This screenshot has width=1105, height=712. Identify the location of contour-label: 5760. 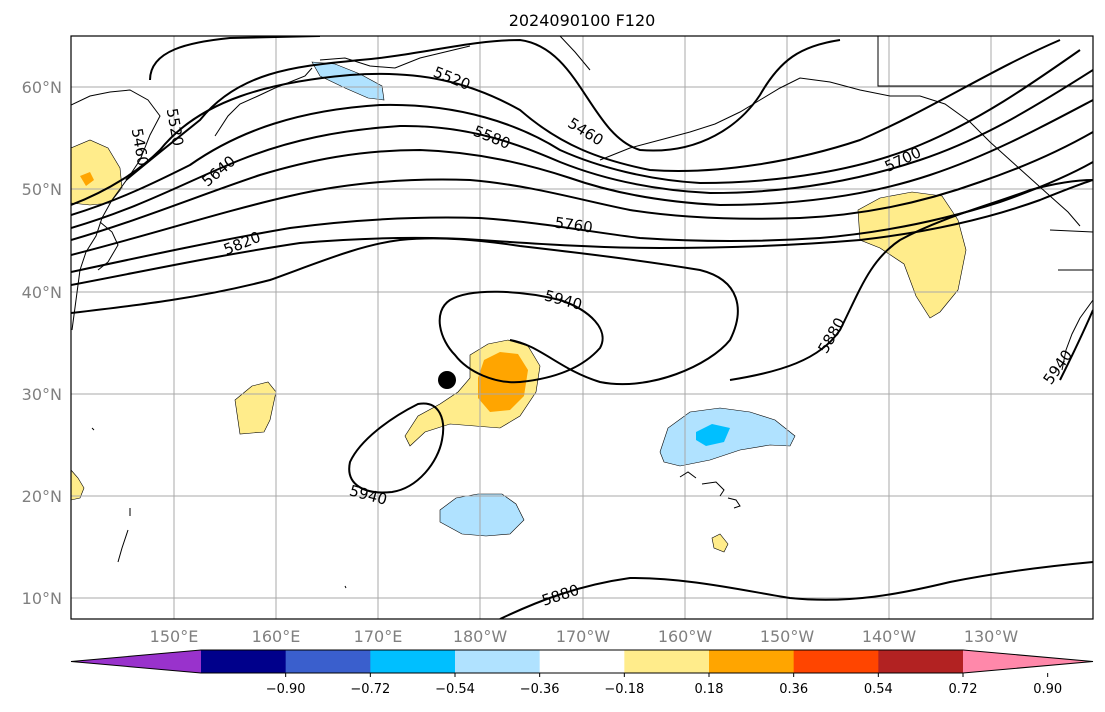
(574, 224).